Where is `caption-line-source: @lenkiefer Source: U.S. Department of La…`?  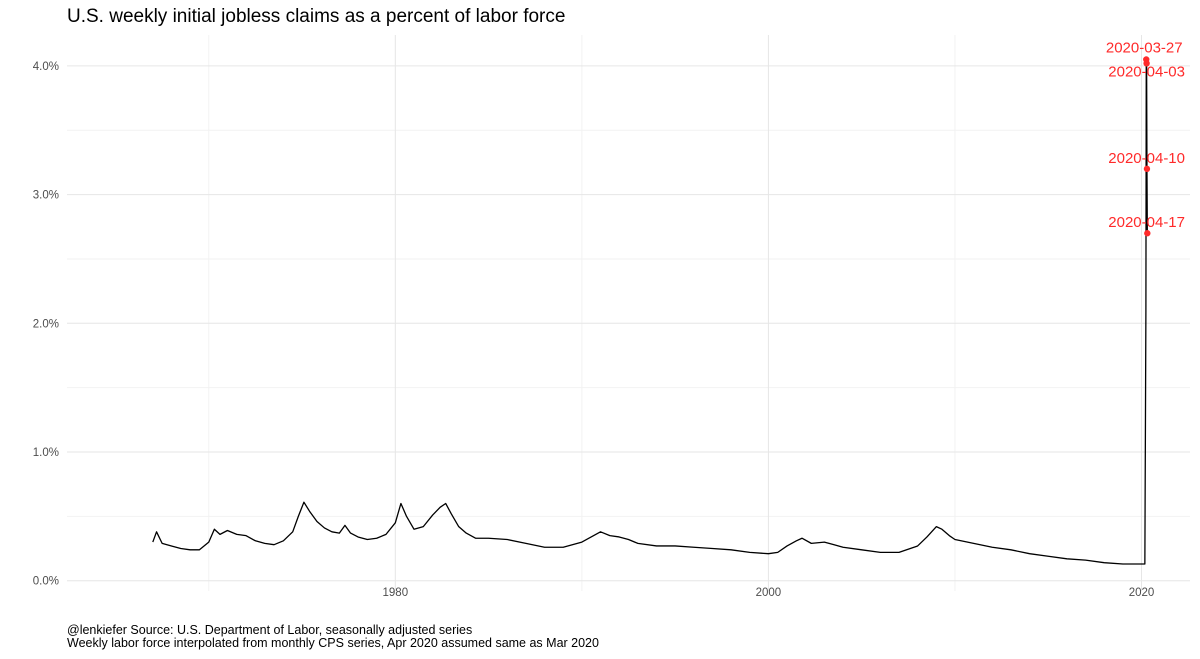
caption-line-source: @lenkiefer Source: U.S. Department of La… is located at coordinates (270, 630).